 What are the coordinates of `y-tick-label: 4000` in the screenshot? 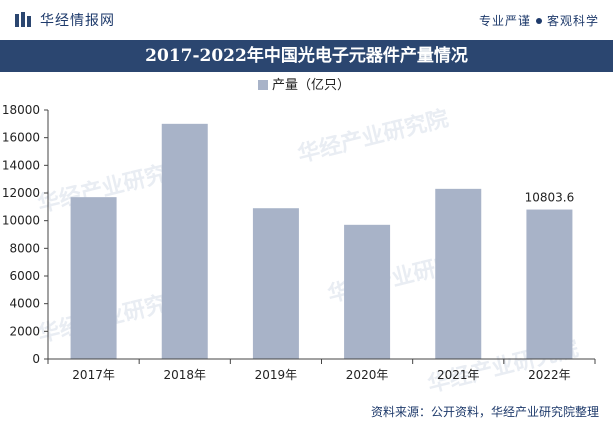 It's located at (24, 304).